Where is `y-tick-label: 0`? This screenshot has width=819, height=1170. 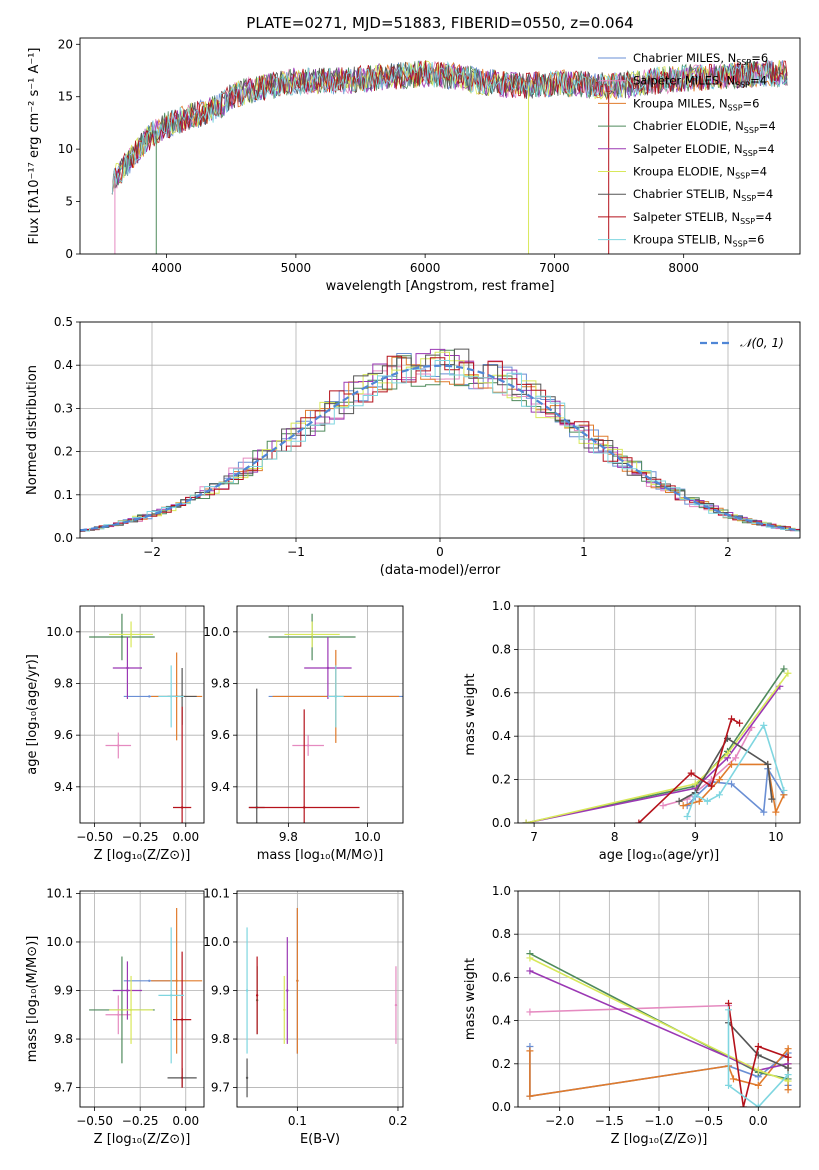 y-tick-label: 0 is located at coordinates (69, 254).